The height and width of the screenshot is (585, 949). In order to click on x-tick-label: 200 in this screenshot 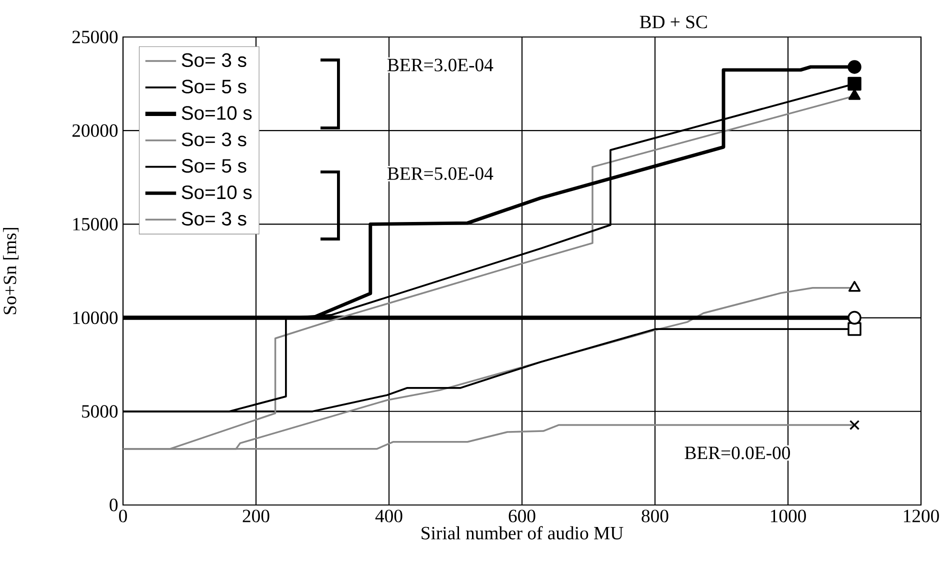, I will do `click(256, 516)`.